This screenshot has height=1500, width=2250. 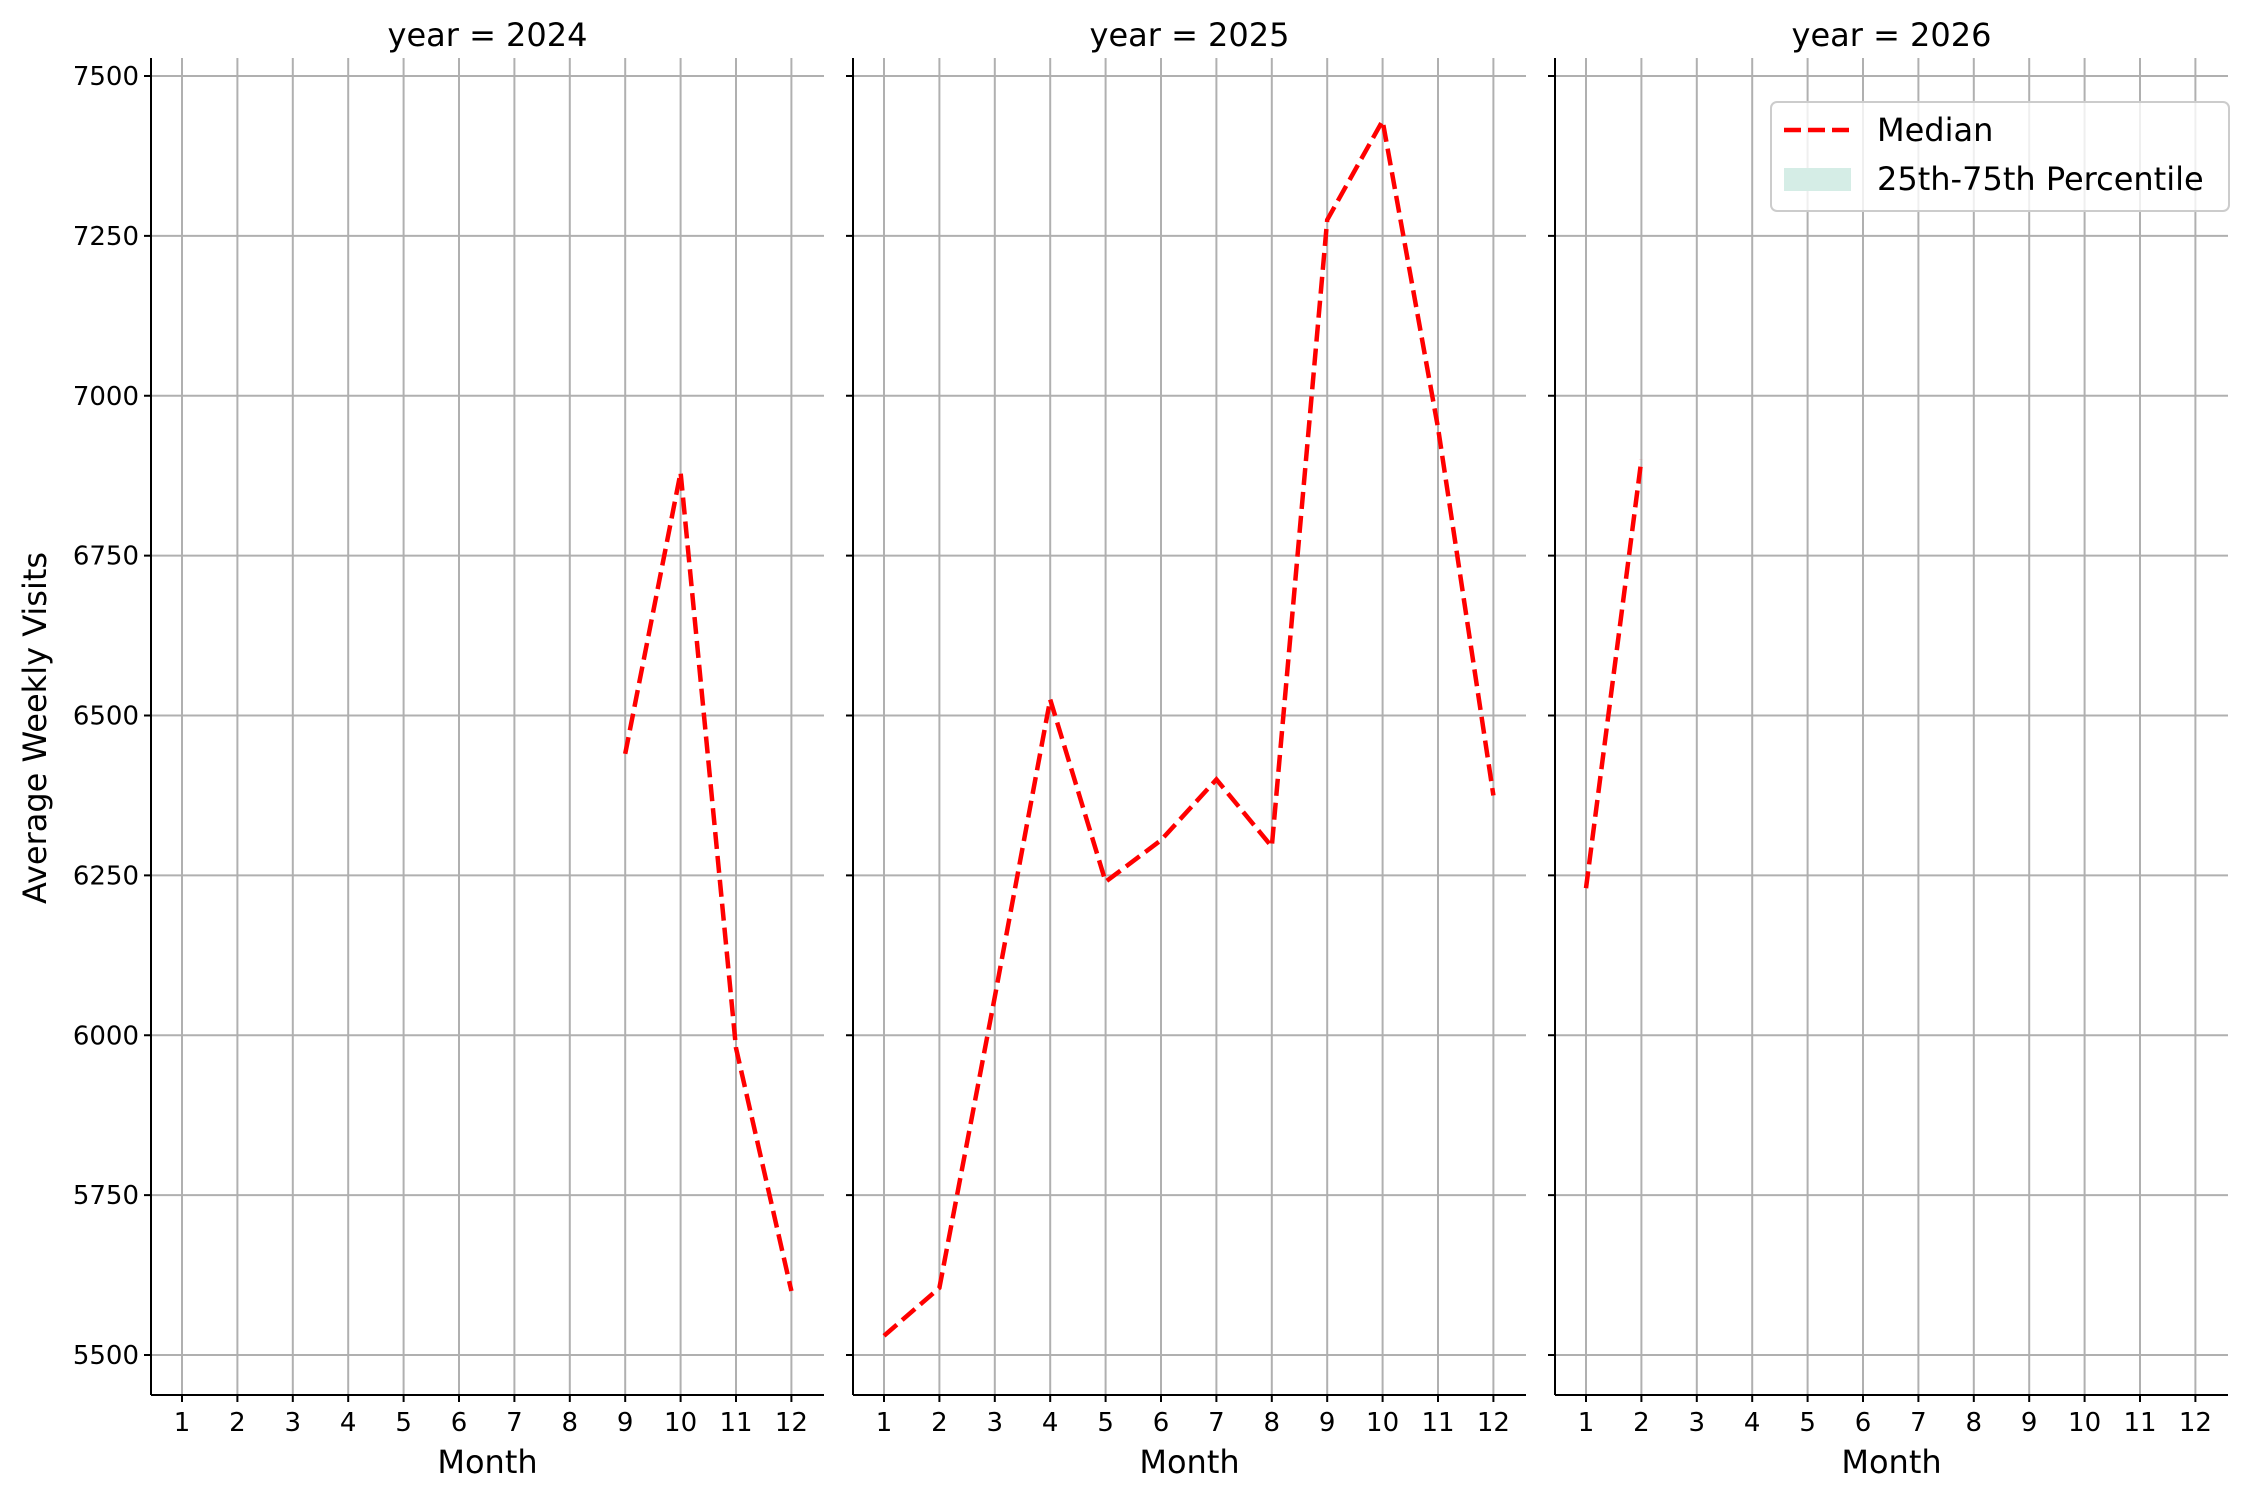 What do you see at coordinates (35, 728) in the screenshot?
I see `y-axis-label: Average Weekly Visits` at bounding box center [35, 728].